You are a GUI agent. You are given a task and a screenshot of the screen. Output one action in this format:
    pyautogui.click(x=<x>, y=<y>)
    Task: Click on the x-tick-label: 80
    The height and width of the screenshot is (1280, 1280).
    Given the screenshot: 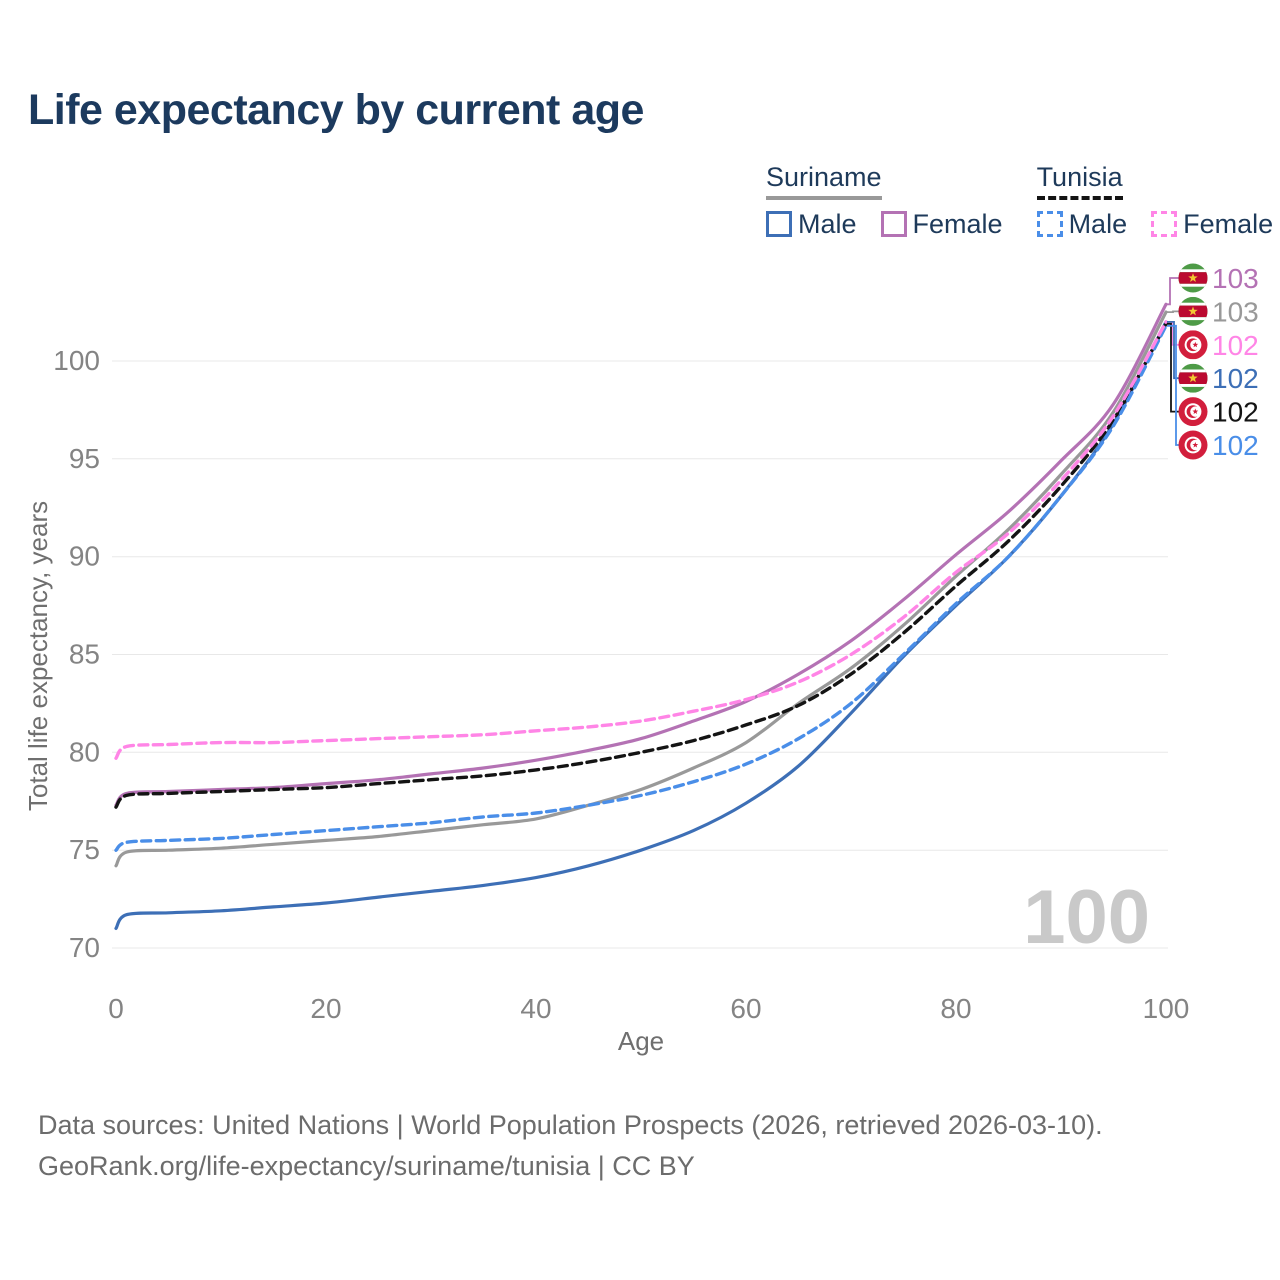 What is the action you would take?
    pyautogui.click(x=955, y=1008)
    